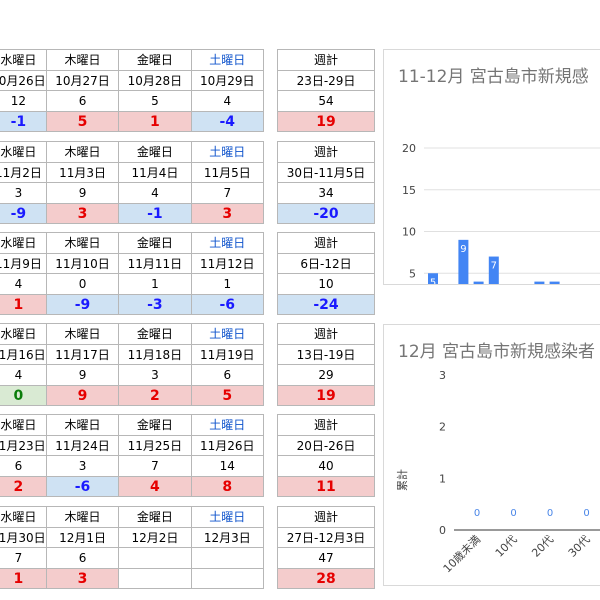 Image resolution: width=600 pixels, height=600 pixels. I want to click on summary-range-cell: 27日-12月3日, so click(326, 537).